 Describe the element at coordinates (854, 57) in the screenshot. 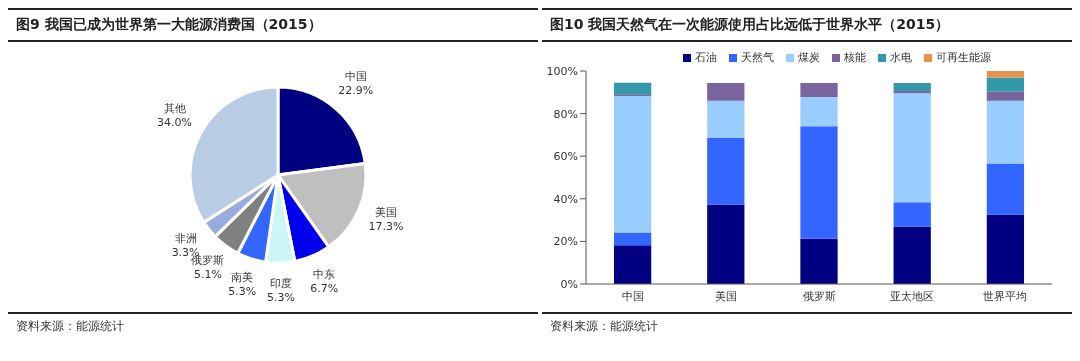

I see `legend-label: 核能` at that location.